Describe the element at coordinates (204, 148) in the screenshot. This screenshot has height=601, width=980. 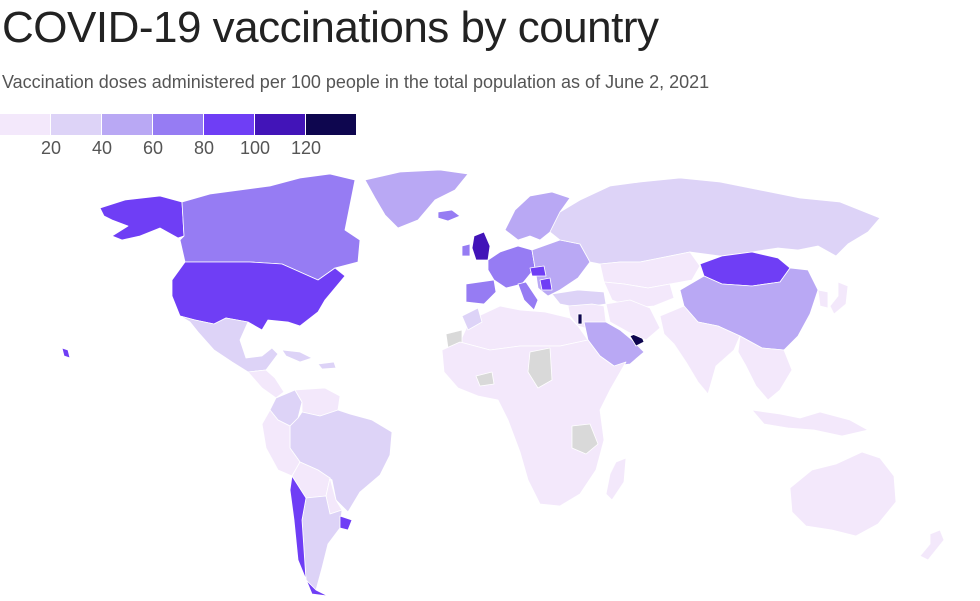
I see `legend-label-80: 80` at that location.